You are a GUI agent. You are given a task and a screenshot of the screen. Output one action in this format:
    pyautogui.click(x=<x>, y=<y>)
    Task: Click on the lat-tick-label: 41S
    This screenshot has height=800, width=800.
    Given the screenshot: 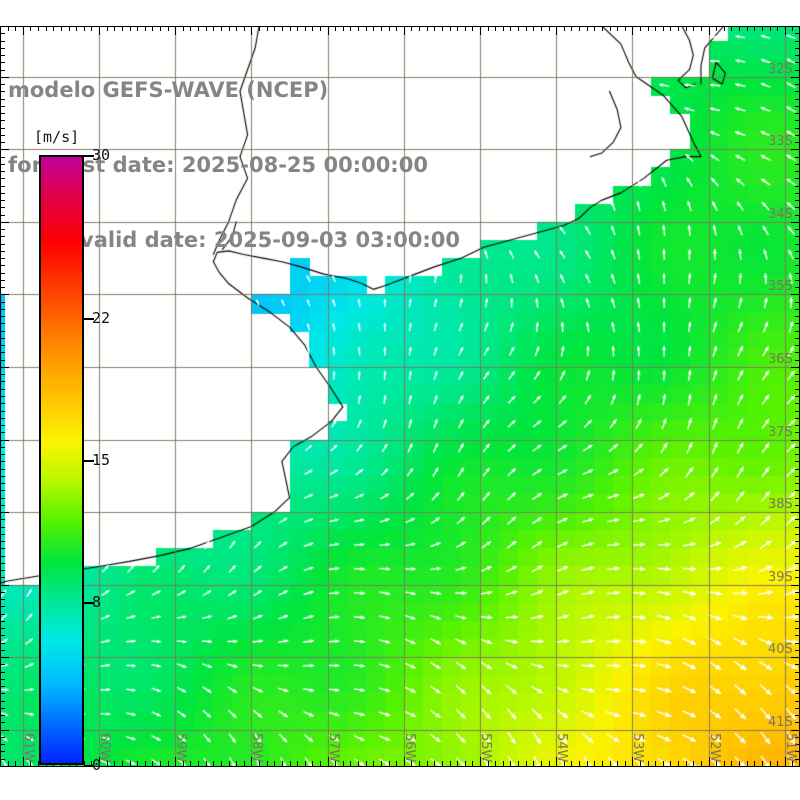 What is the action you would take?
    pyautogui.click(x=780, y=722)
    